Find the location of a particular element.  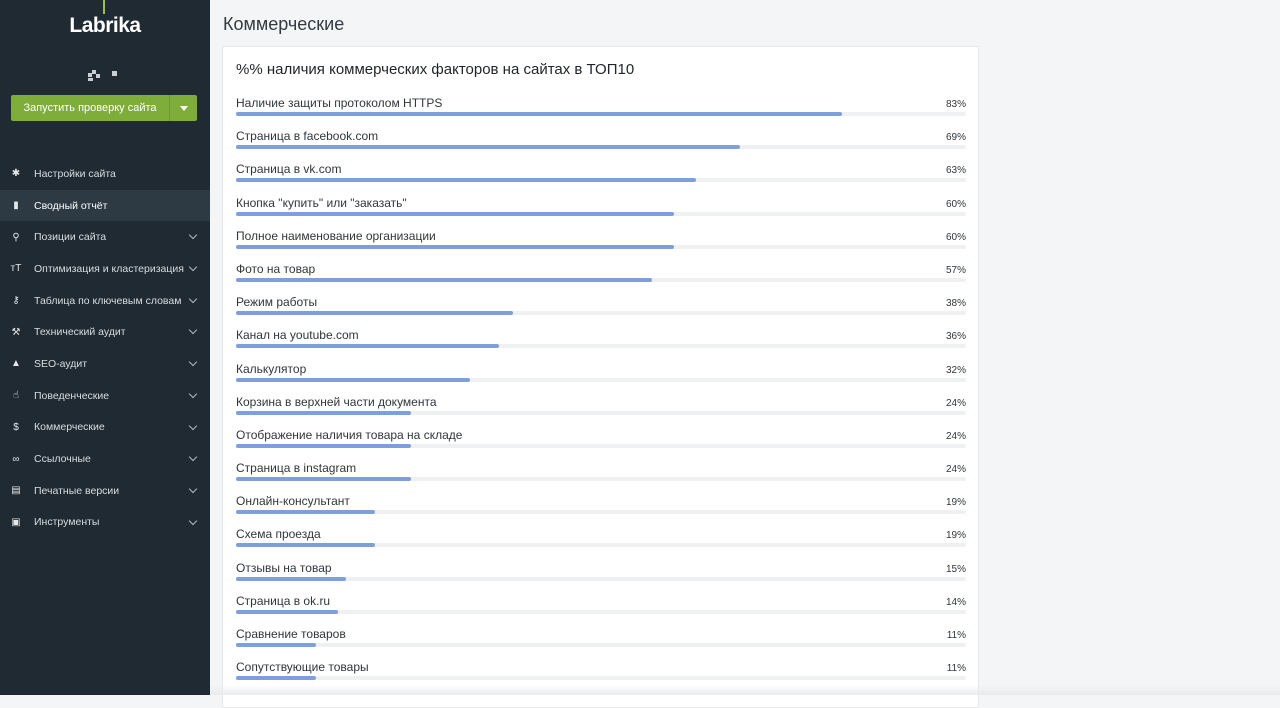

sidebar-item-label: SEO-аудит is located at coordinates (61, 363).